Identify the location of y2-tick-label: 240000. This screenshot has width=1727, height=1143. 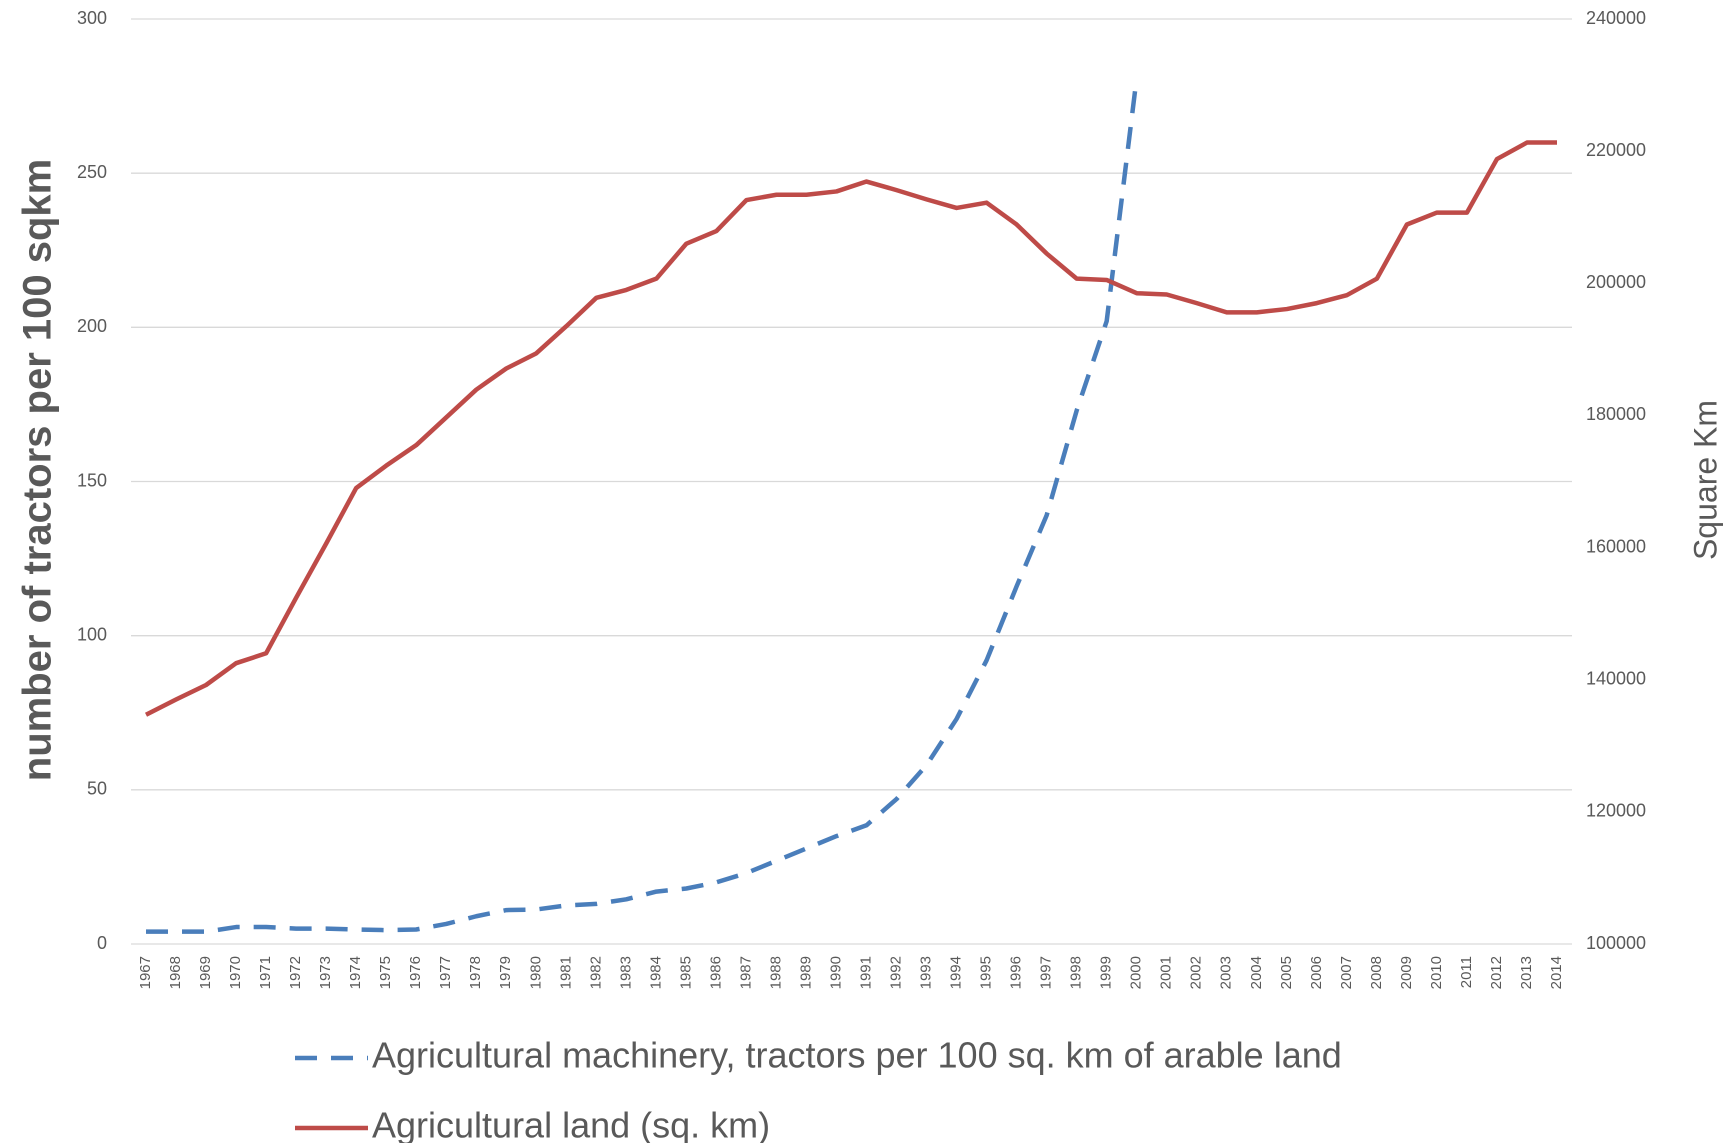
(1616, 18).